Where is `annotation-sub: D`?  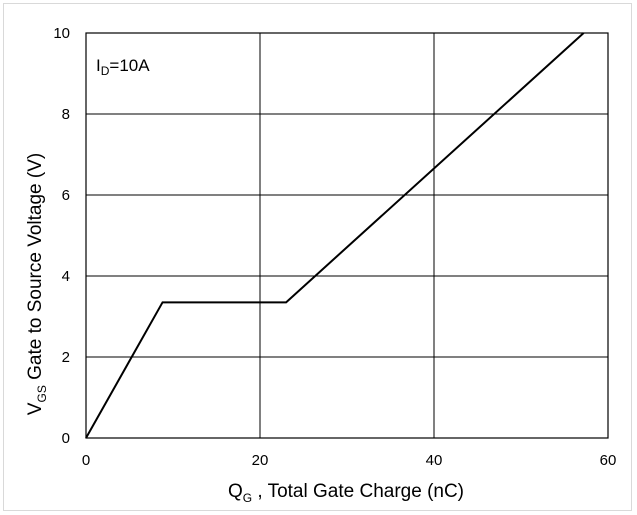 annotation-sub: D is located at coordinates (105, 71).